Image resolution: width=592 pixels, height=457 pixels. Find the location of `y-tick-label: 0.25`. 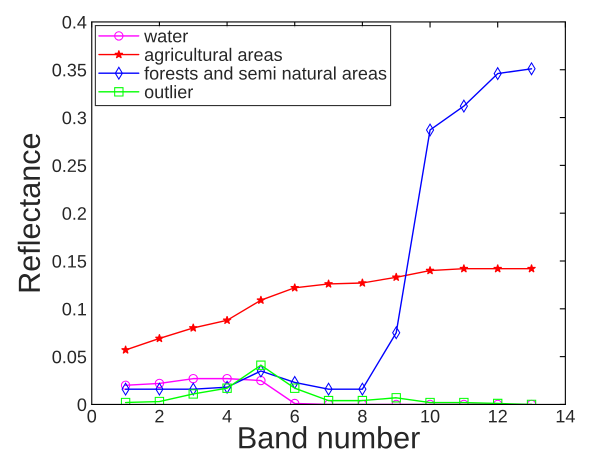

y-tick-label: 0.25 is located at coordinates (69, 165).